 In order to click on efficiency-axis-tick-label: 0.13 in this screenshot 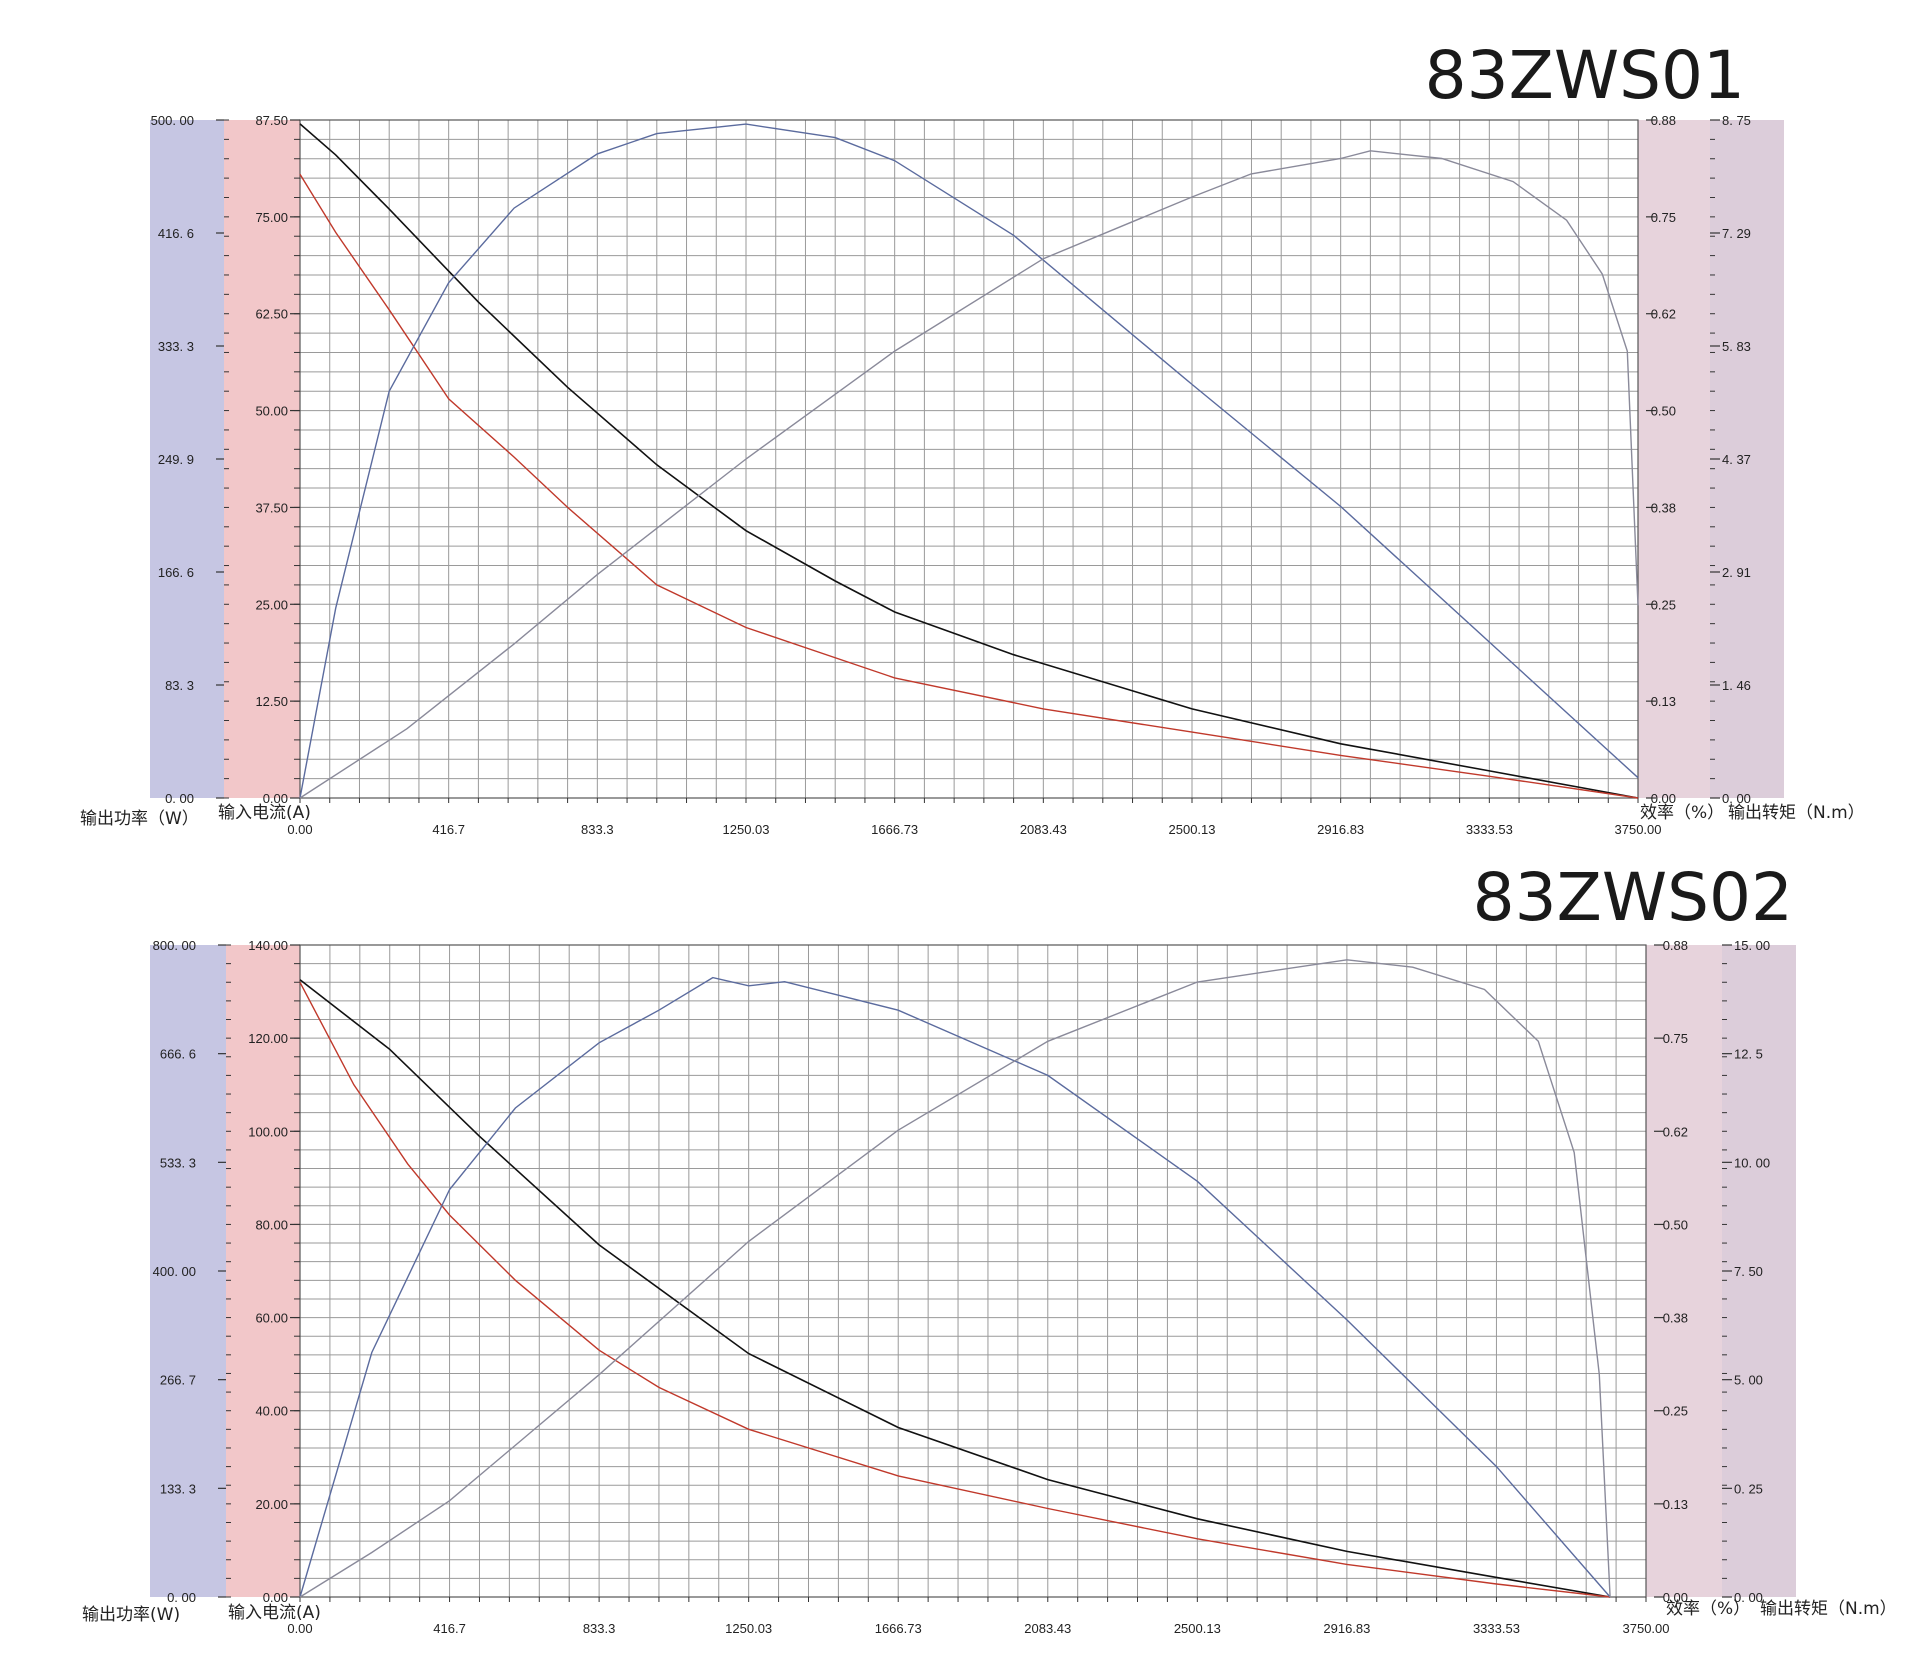, I will do `click(1675, 1504)`.